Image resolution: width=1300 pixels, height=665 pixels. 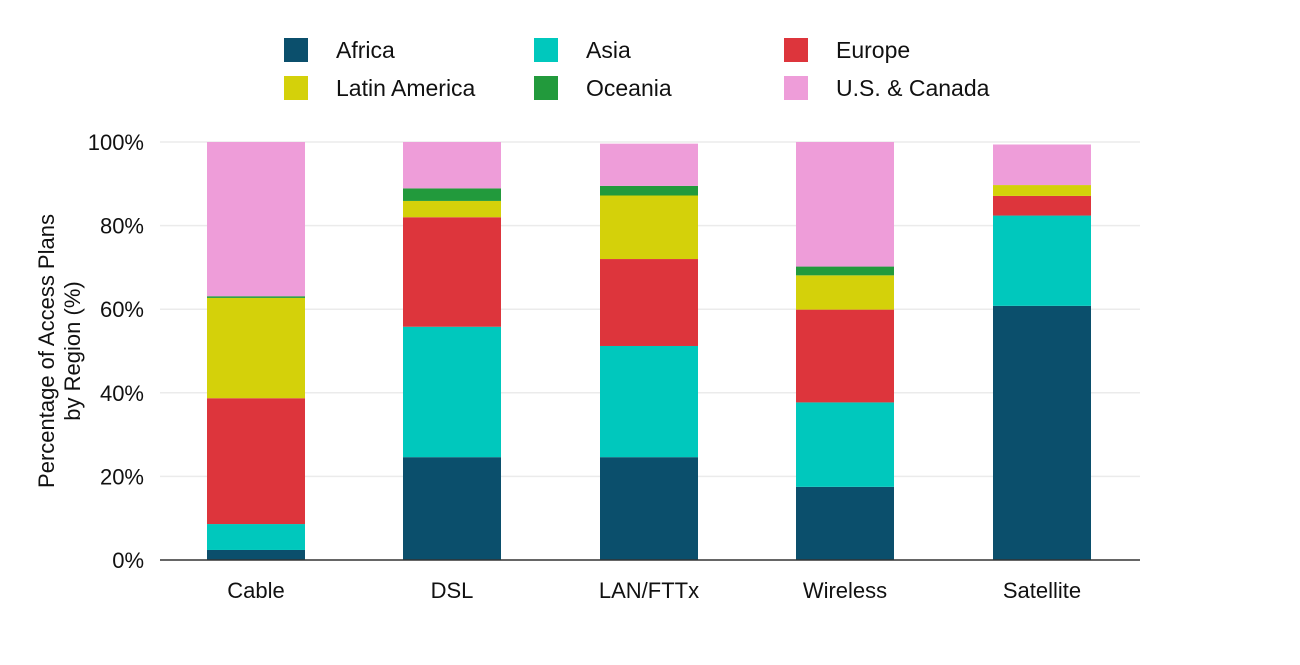 I want to click on legend-item: Asia, so click(x=582, y=50).